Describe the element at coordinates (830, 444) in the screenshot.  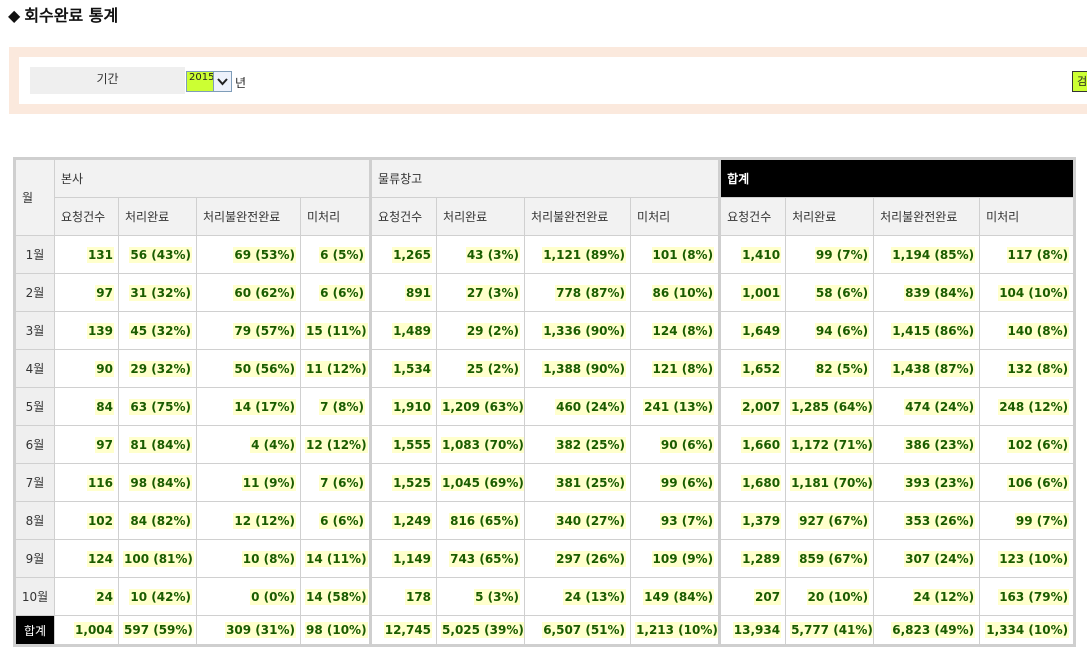
I see `table-cell: 1,172 (71%)` at that location.